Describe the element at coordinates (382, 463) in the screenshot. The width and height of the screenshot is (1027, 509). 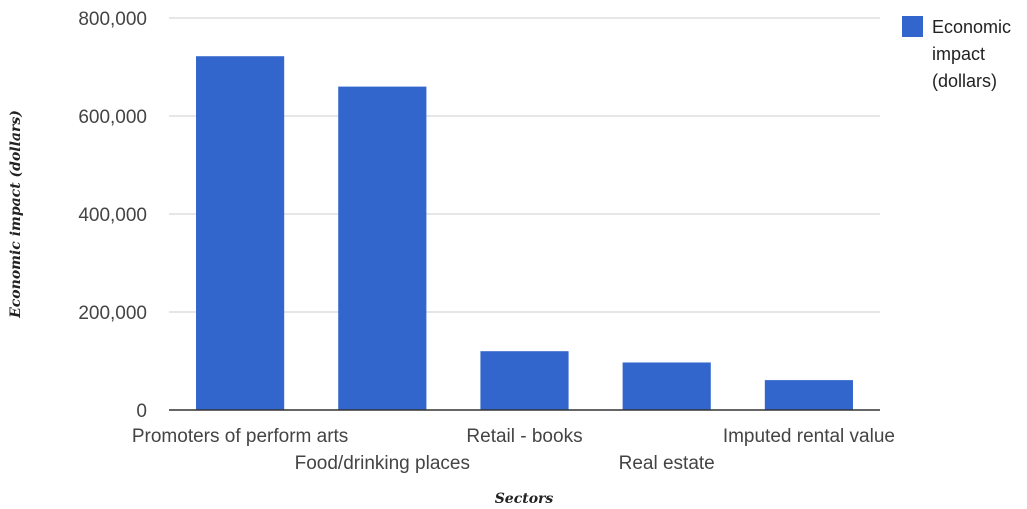
I see `x-tick-label: Food/drinking places` at that location.